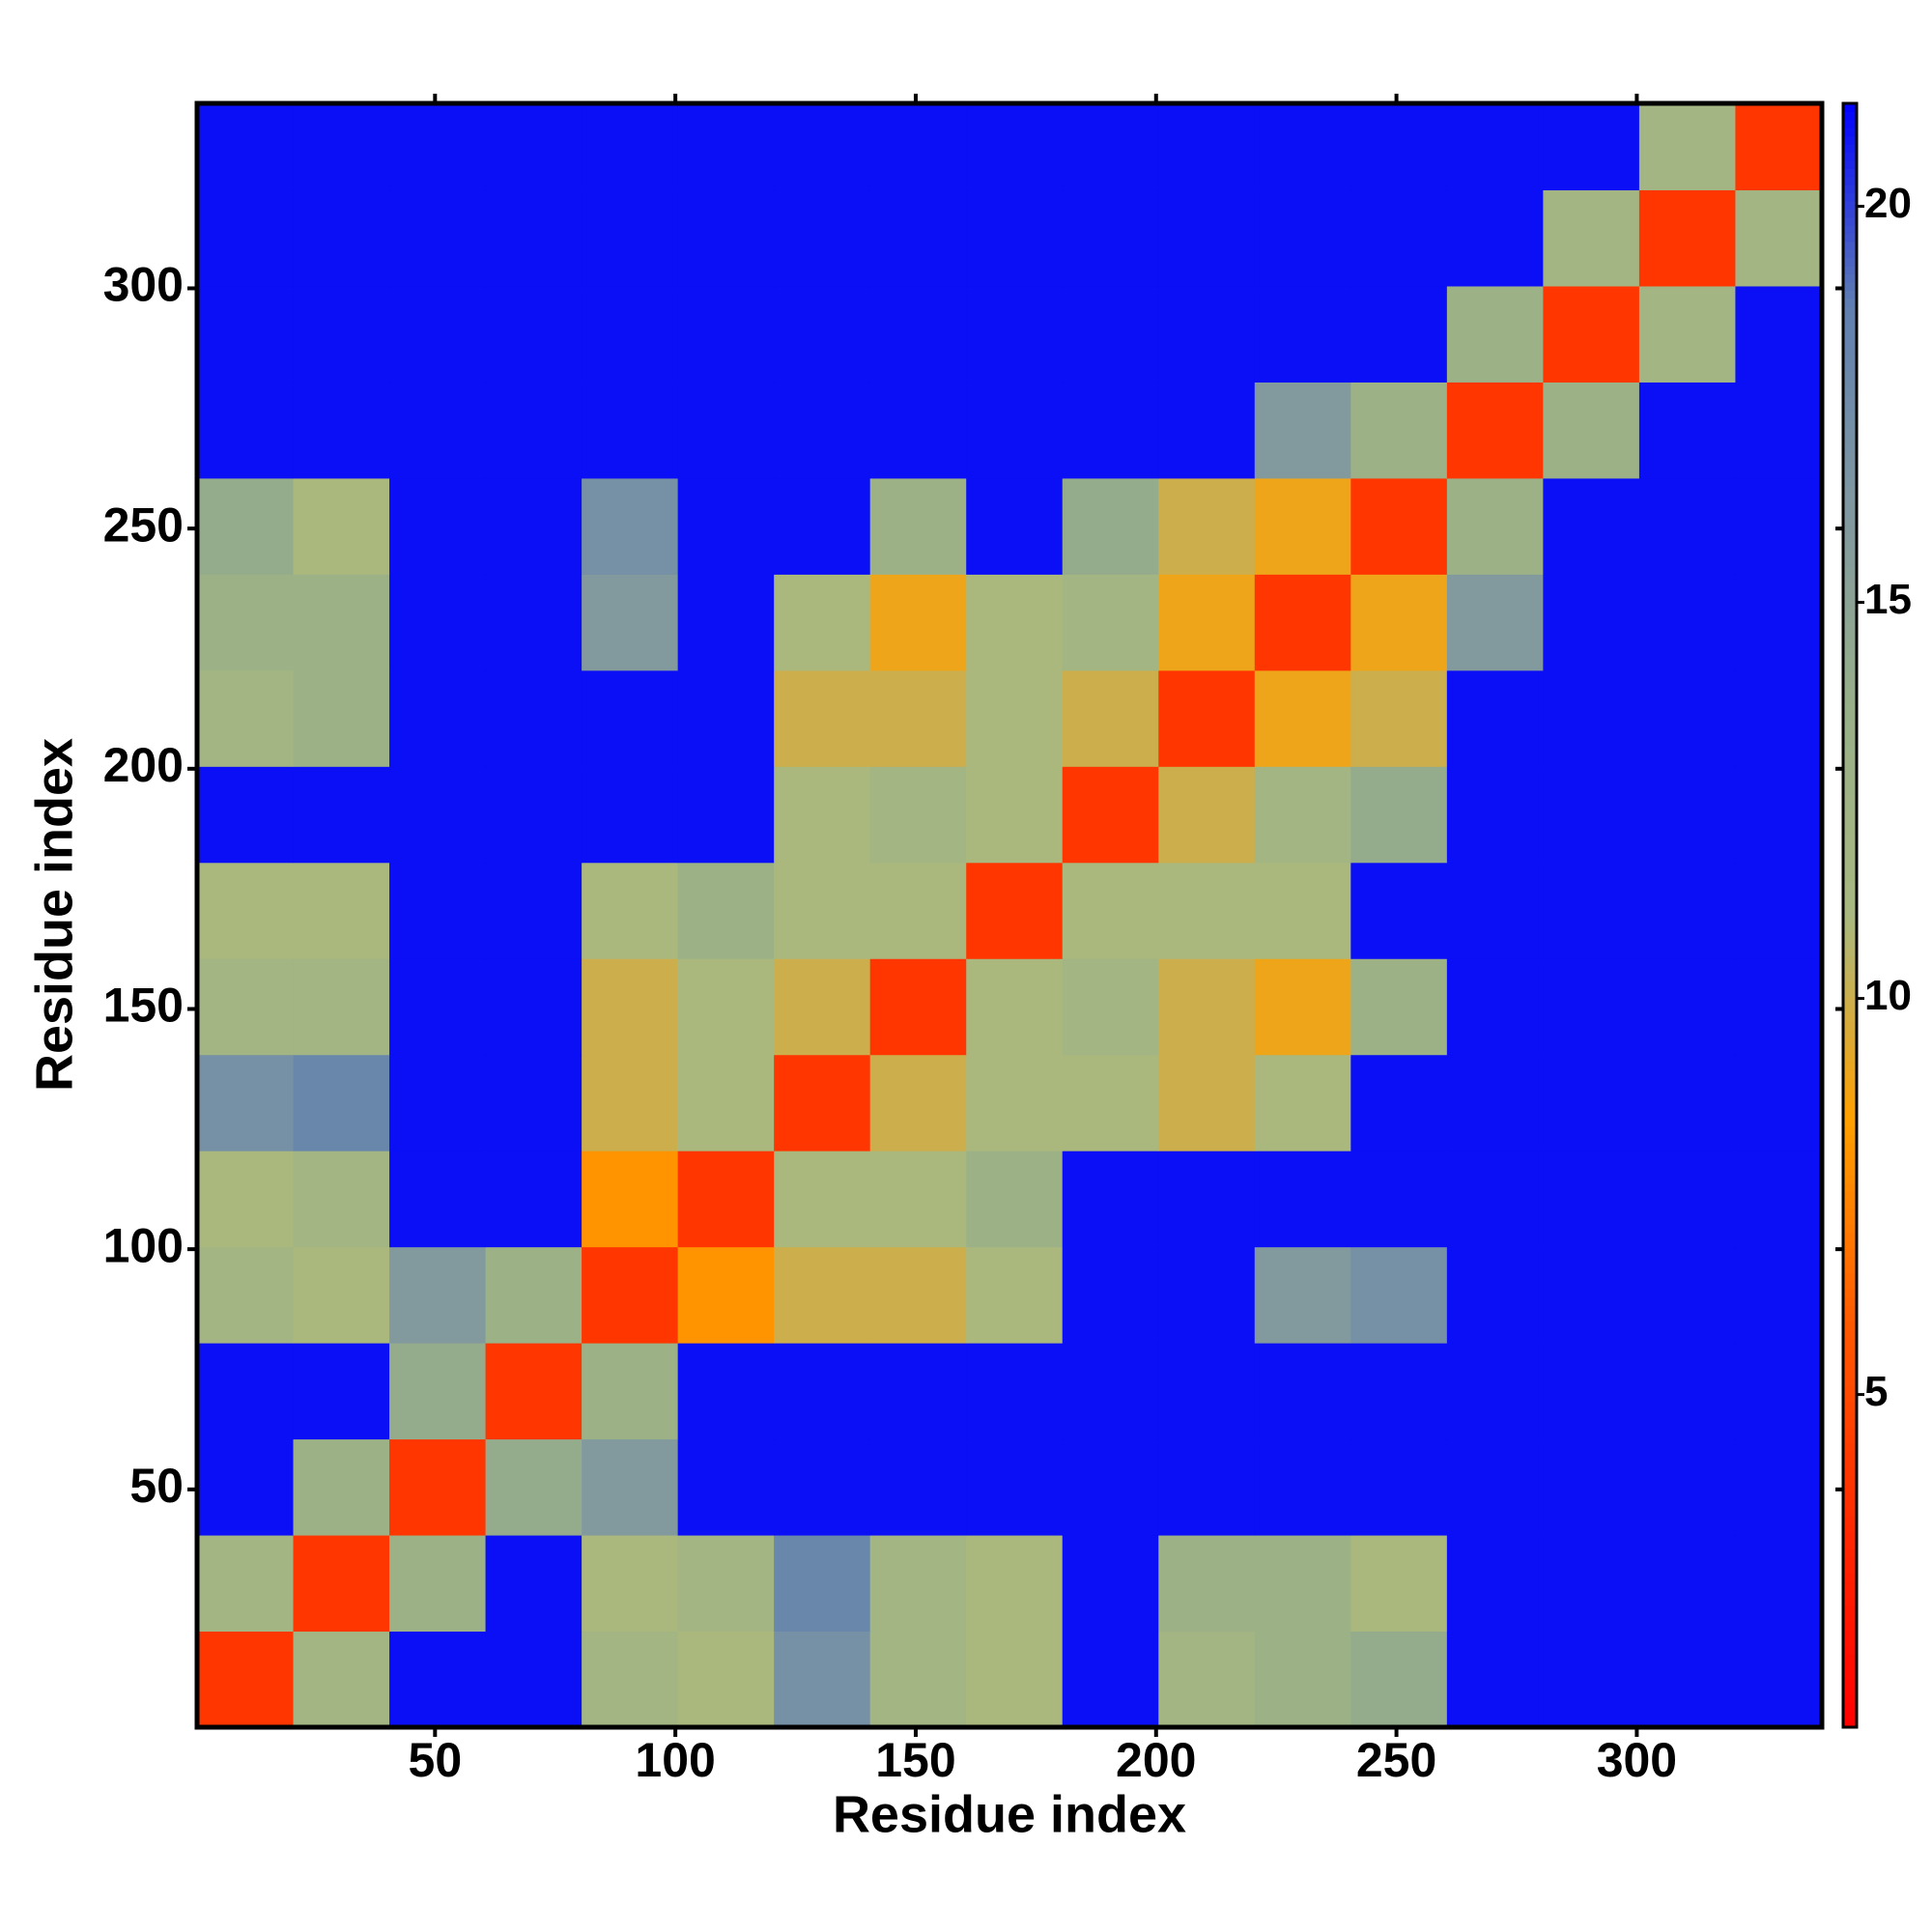 This screenshot has height=1932, width=1932. What do you see at coordinates (1888, 203) in the screenshot?
I see `colorbar-tick-label: 20` at bounding box center [1888, 203].